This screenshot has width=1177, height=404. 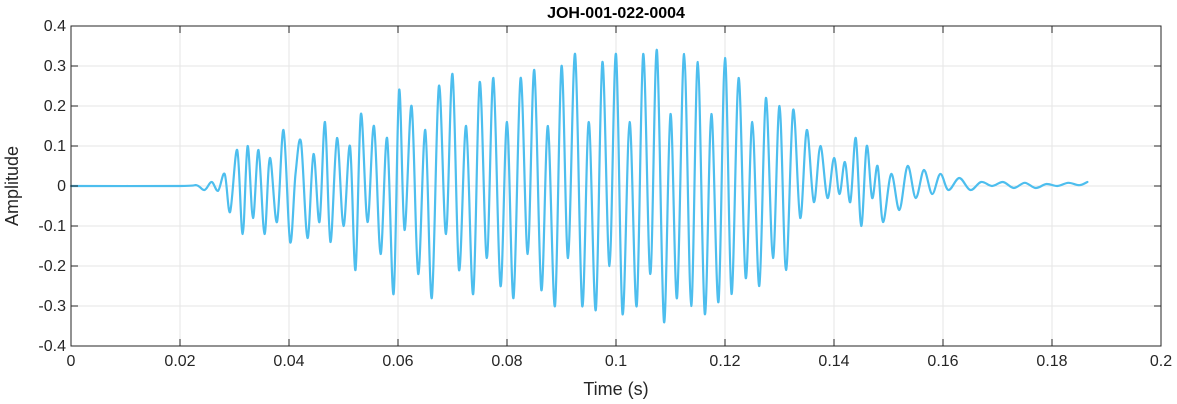 I want to click on y-tick-label: -0.3, so click(x=52, y=306).